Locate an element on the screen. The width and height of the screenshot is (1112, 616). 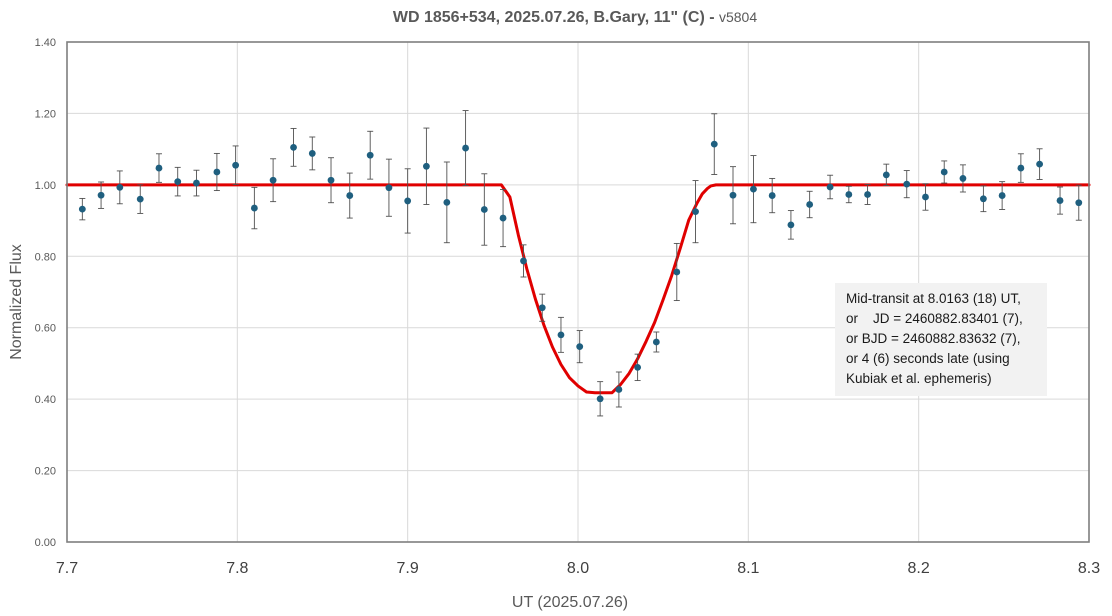
y-tick-label: 0.20 is located at coordinates (45, 472).